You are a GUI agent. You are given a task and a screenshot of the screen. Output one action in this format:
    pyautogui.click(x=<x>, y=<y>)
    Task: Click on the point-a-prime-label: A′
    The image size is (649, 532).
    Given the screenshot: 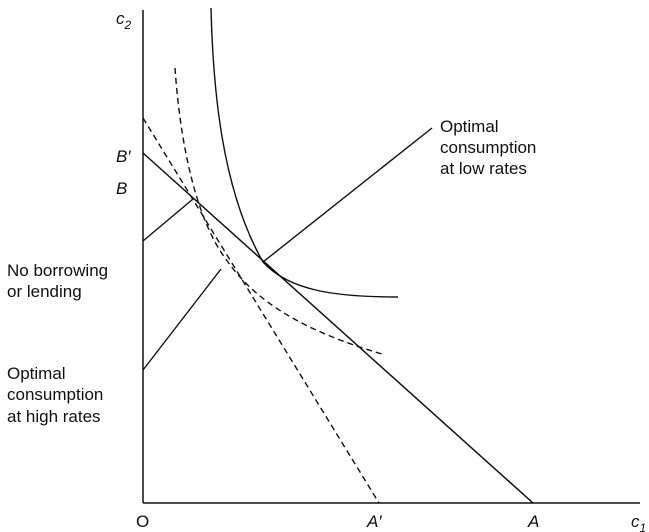 What is the action you would take?
    pyautogui.click(x=374, y=521)
    